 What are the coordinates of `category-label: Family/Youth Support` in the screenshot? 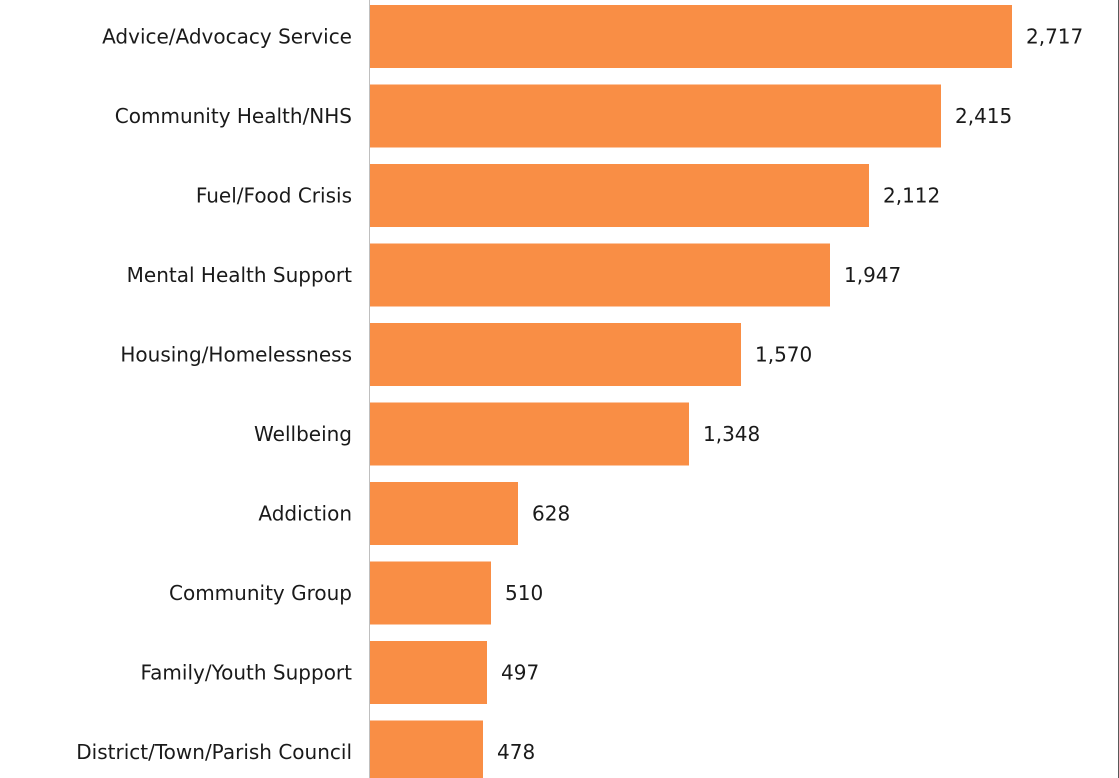 It's located at (246, 673).